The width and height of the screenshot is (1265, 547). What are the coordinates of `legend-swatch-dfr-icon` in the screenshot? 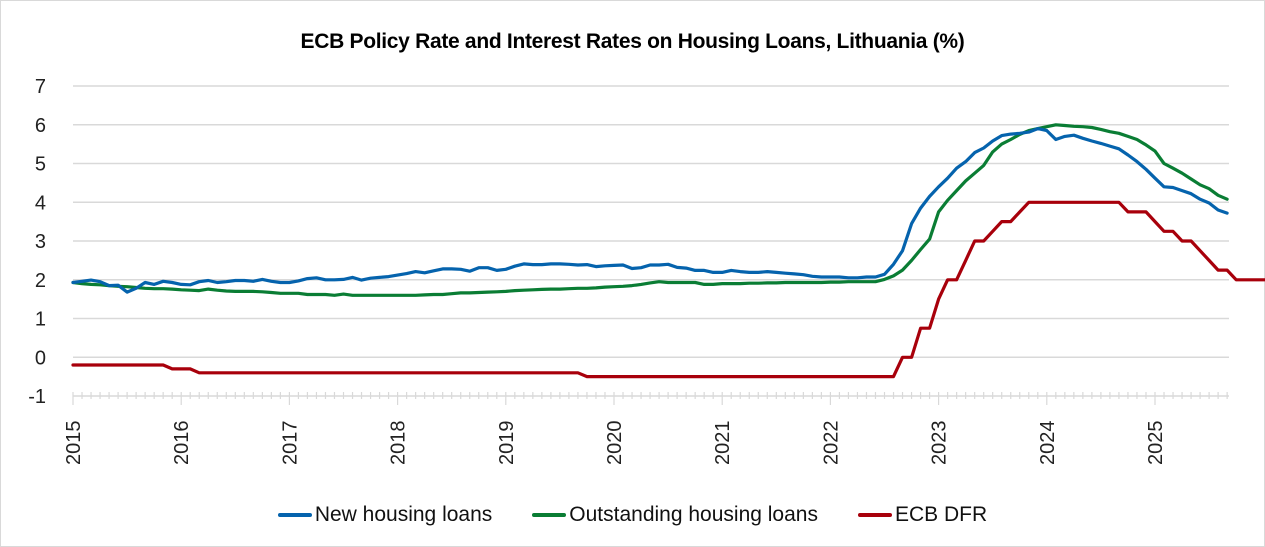 It's located at (874, 515).